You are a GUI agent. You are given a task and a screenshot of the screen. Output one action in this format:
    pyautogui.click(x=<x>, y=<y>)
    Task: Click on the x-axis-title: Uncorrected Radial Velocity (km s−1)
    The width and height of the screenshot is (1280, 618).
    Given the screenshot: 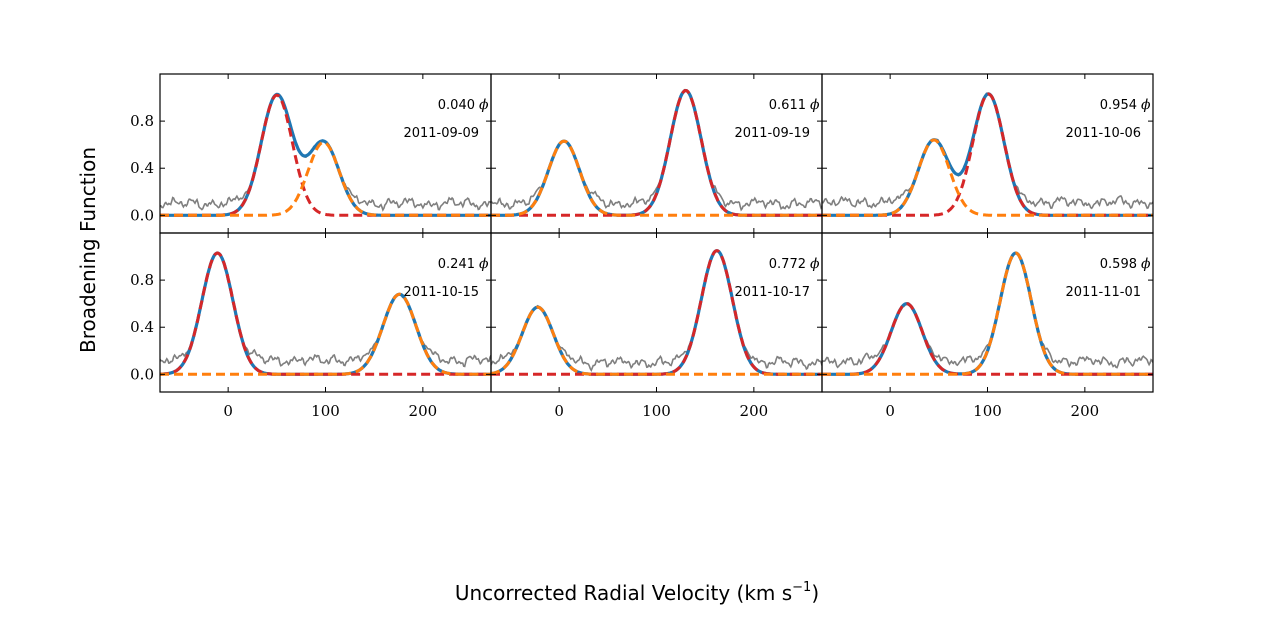 What is the action you would take?
    pyautogui.click(x=637, y=592)
    